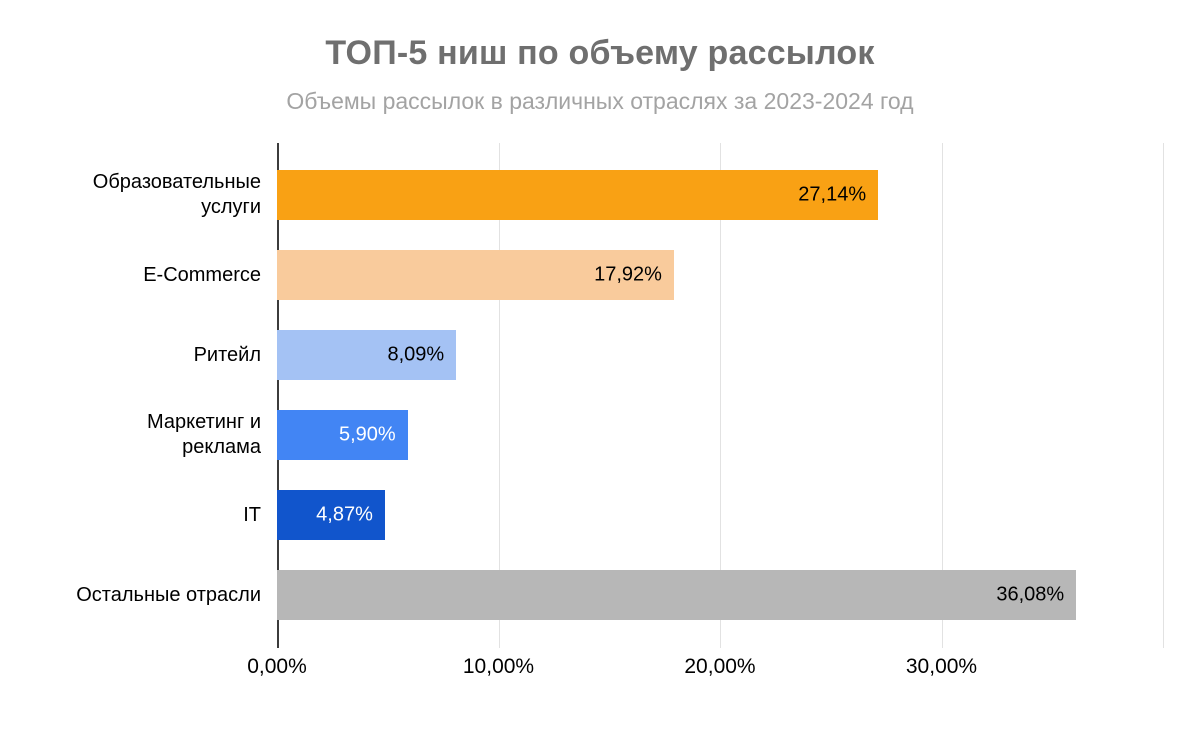 The height and width of the screenshot is (742, 1200). I want to click on bar: 4,87%, so click(331, 515).